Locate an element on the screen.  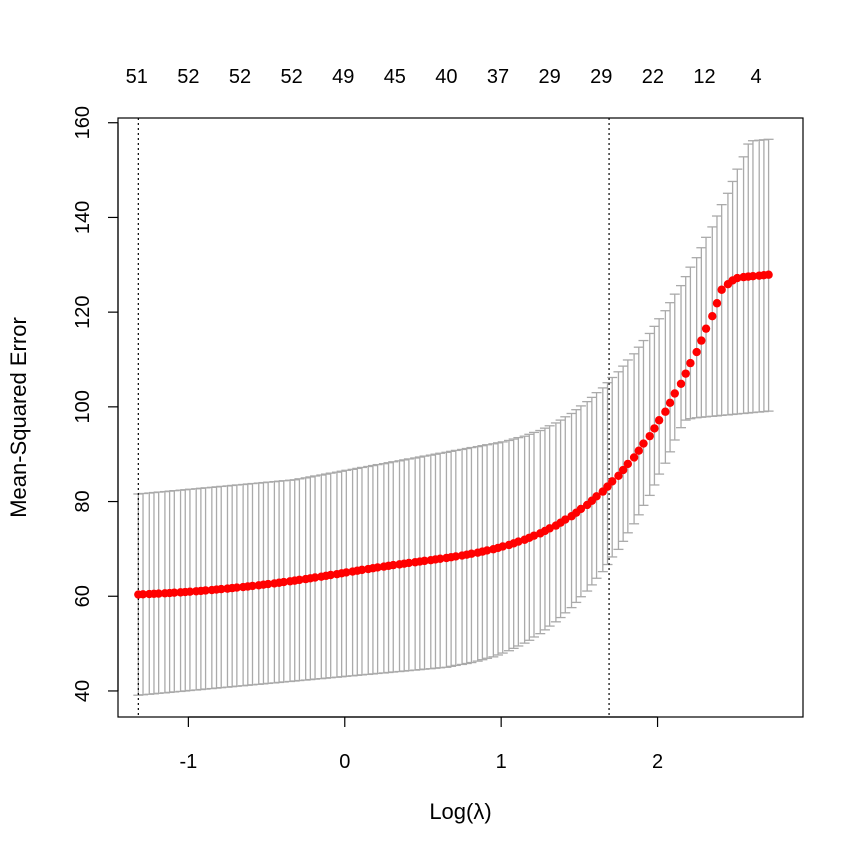
y-tick-label: 120 is located at coordinates (83, 311).